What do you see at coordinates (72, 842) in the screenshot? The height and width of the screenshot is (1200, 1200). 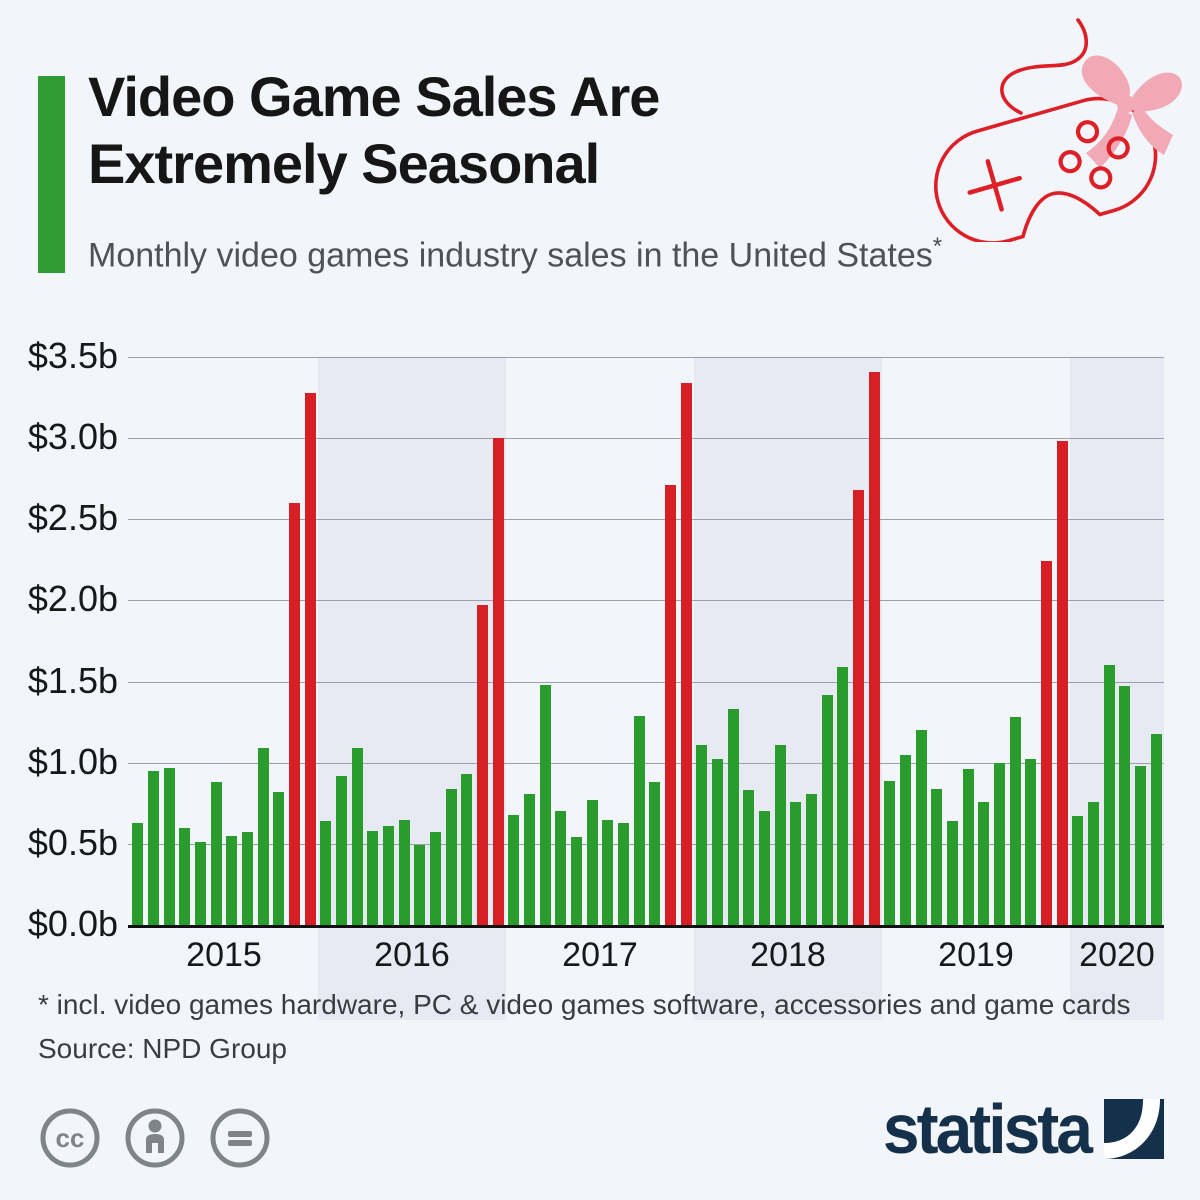 I see `y-tick-label: $0.5b` at bounding box center [72, 842].